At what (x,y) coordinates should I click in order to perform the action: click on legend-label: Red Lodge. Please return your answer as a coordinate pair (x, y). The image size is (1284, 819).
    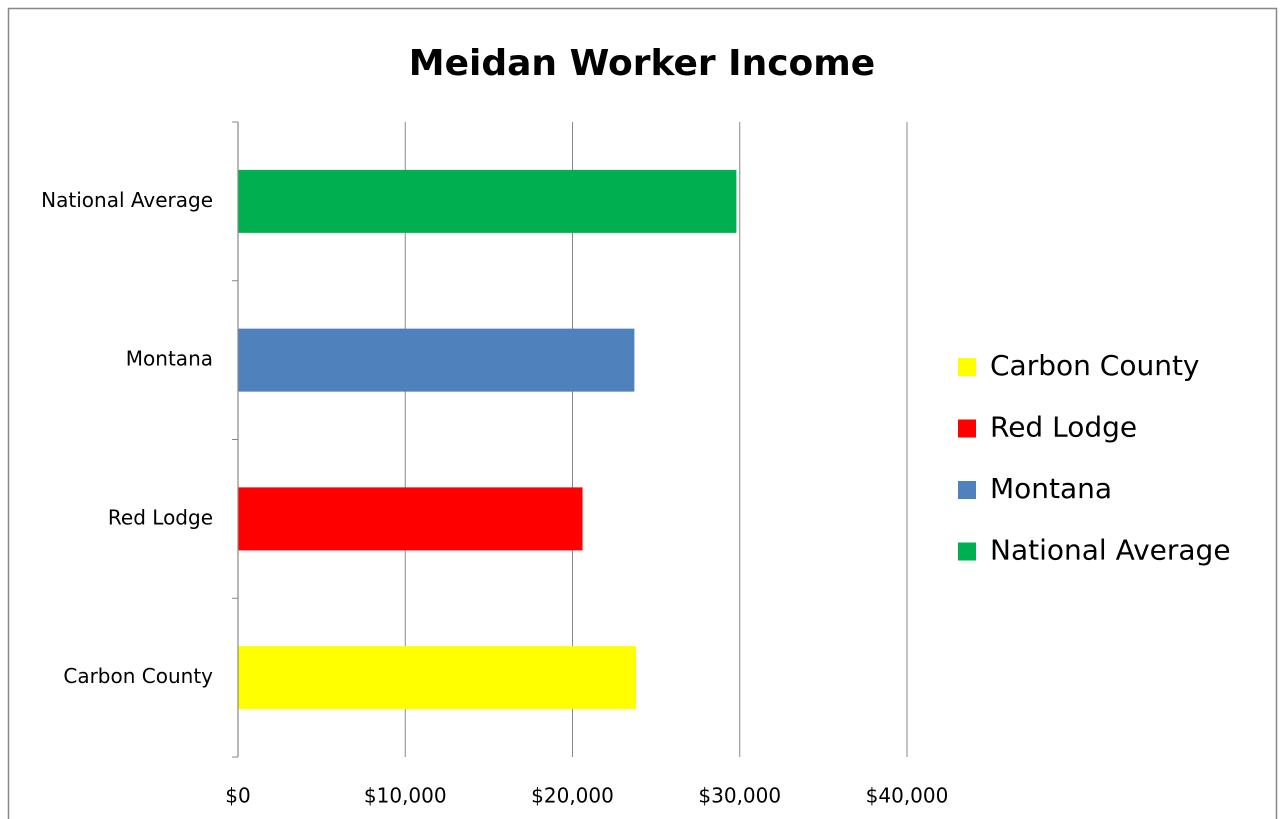
    Looking at the image, I should click on (1063, 427).